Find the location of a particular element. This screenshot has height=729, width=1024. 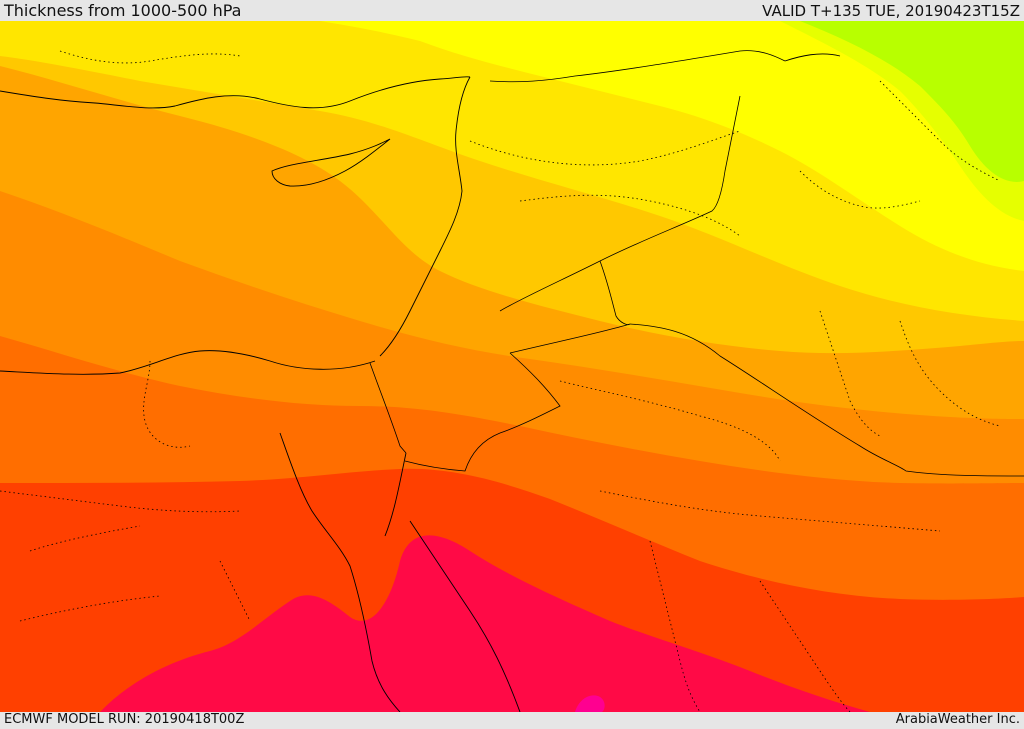

model-run-label: ECMWF MODEL RUN: 20190418T00Z is located at coordinates (124, 719).